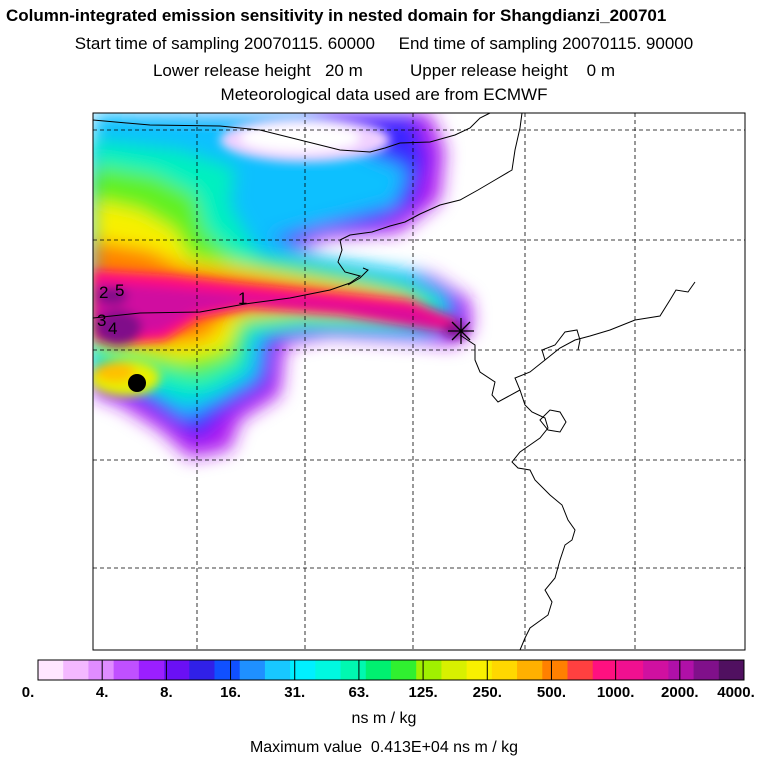 Image resolution: width=768 pixels, height=768 pixels. I want to click on colorbar-tick-label: 250., so click(487, 692).